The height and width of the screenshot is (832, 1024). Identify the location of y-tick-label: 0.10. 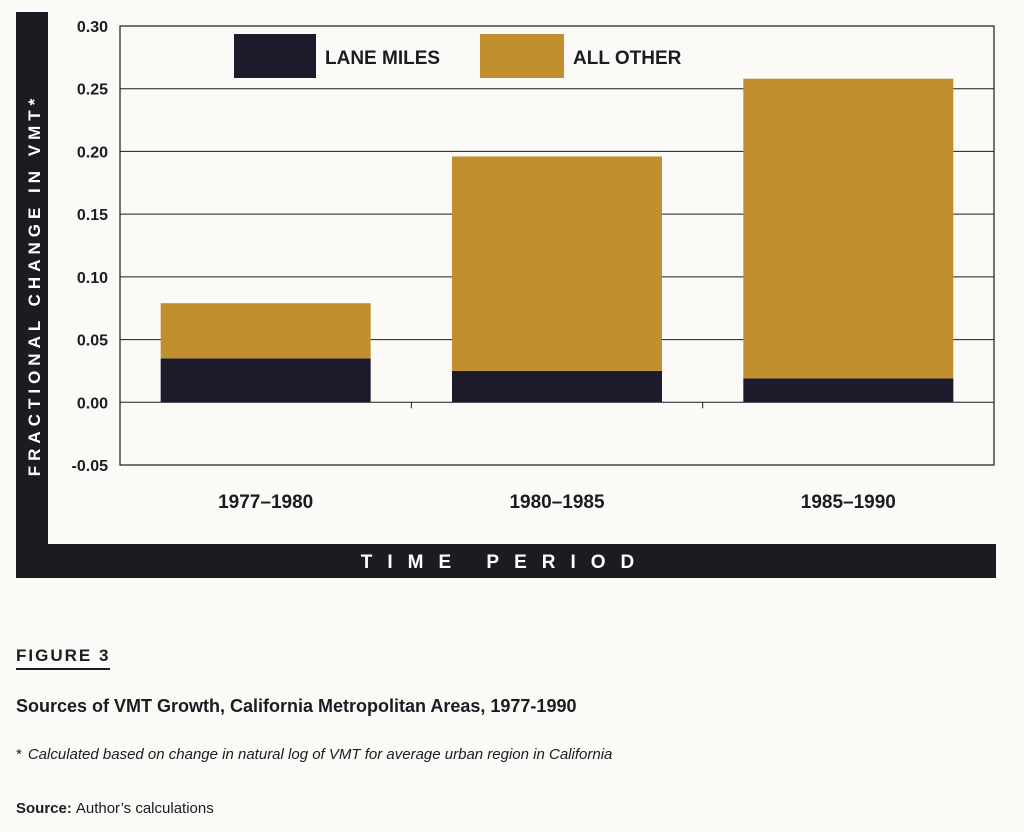
(92, 278).